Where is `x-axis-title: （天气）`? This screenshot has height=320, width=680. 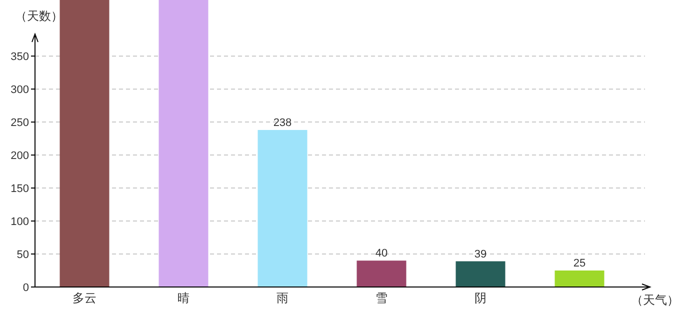 x-axis-title: （天气） is located at coordinates (655, 300).